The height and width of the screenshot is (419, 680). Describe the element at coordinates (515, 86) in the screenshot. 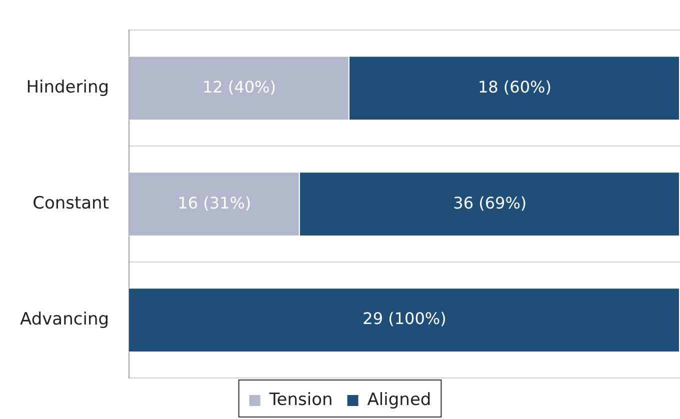

I see `data-label: 18 (60%)` at that location.